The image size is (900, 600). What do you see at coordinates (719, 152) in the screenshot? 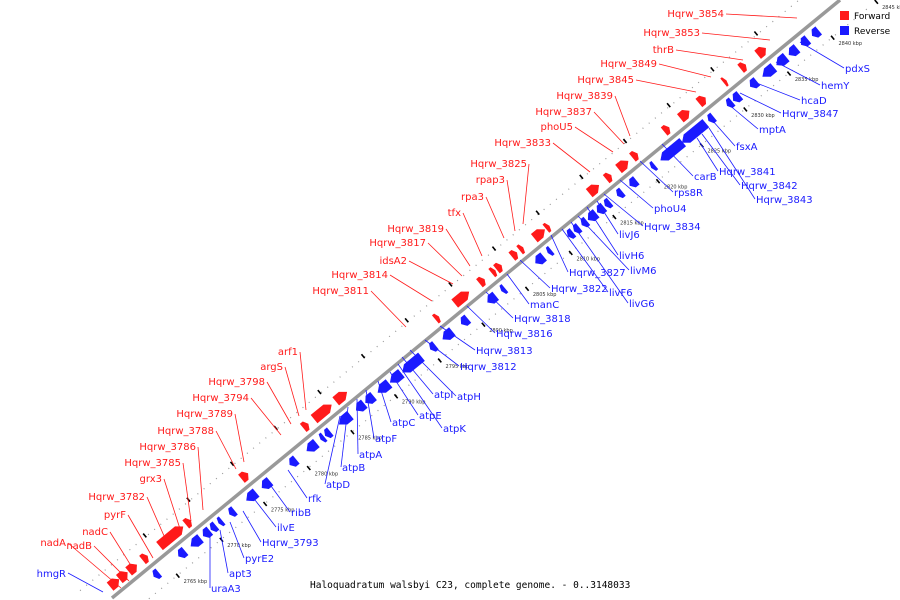
I see `tick-label: 2825 kbp` at bounding box center [719, 152].